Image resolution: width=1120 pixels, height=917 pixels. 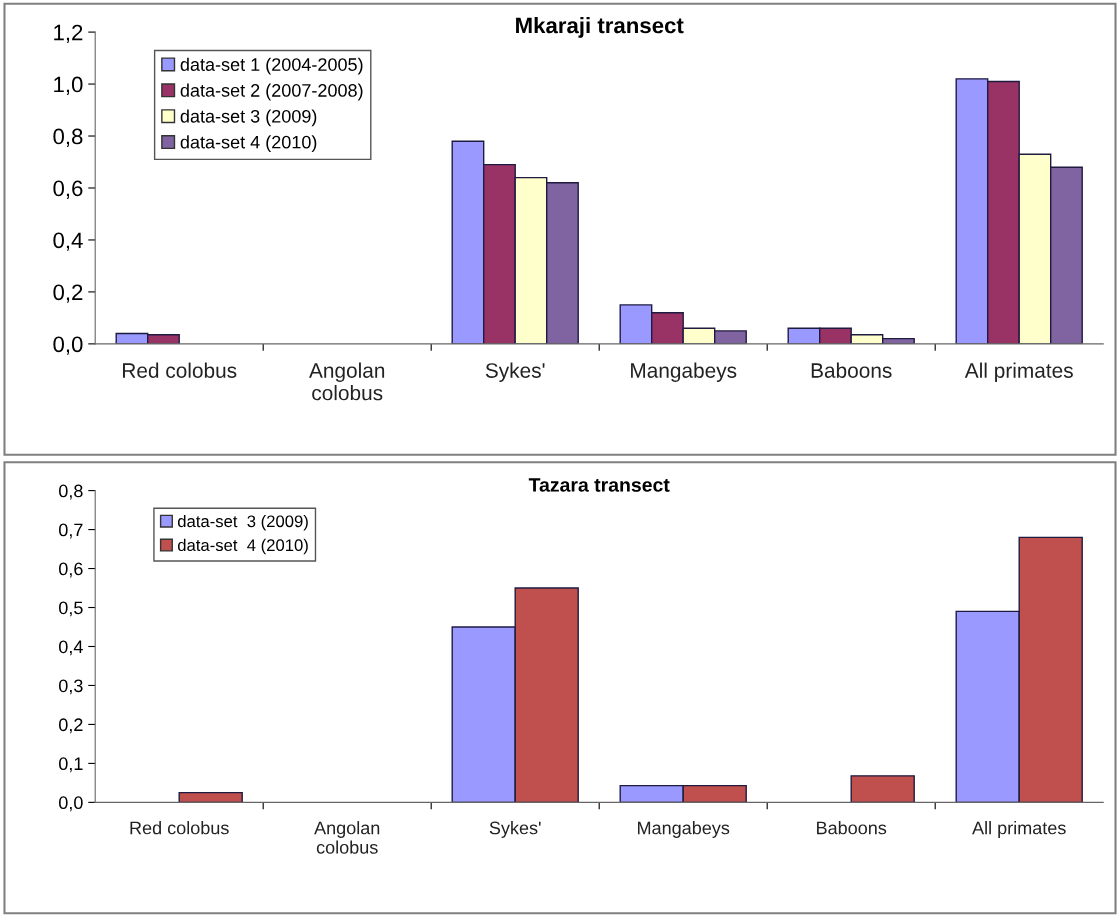 I want to click on chart-title: Tazara transect, so click(x=599, y=485).